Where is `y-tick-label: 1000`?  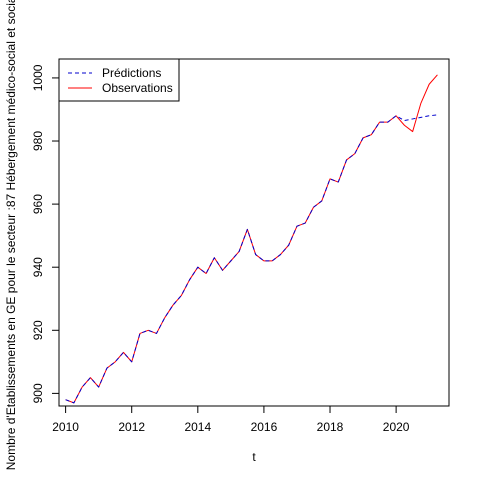 y-tick-label: 1000 is located at coordinates (38, 77).